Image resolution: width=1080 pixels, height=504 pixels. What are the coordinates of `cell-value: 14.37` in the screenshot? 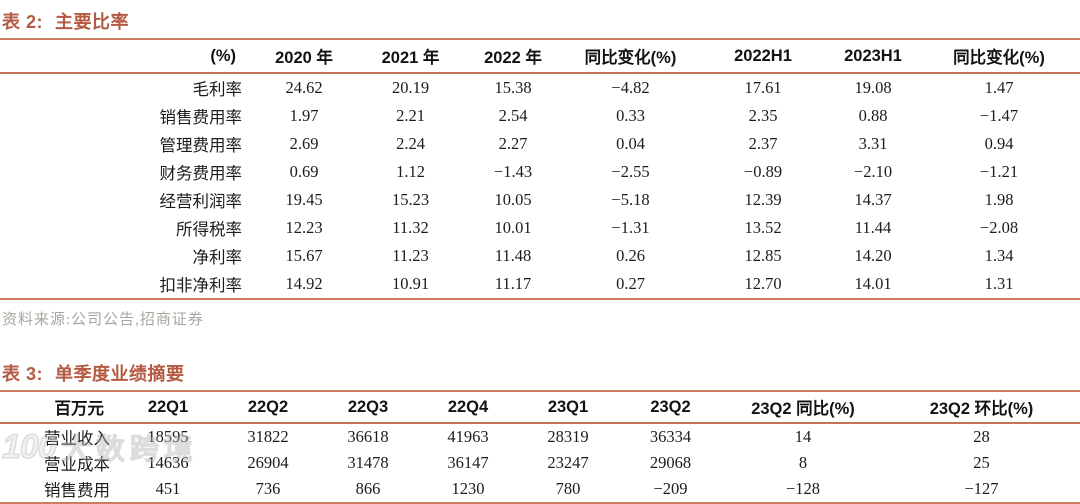 It's located at (873, 199).